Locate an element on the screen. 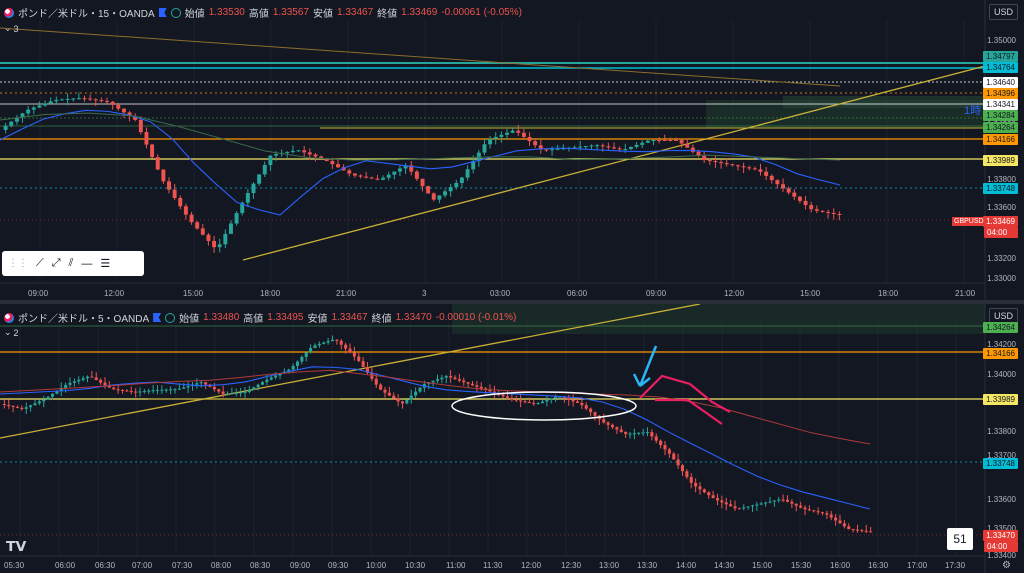  time-axis-label: 05:30 is located at coordinates (14, 565).